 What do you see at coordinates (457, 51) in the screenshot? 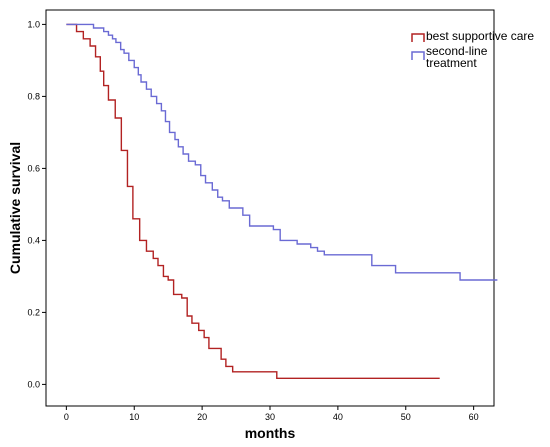
I see `legend-label-second-line-line1: second-line` at bounding box center [457, 51].